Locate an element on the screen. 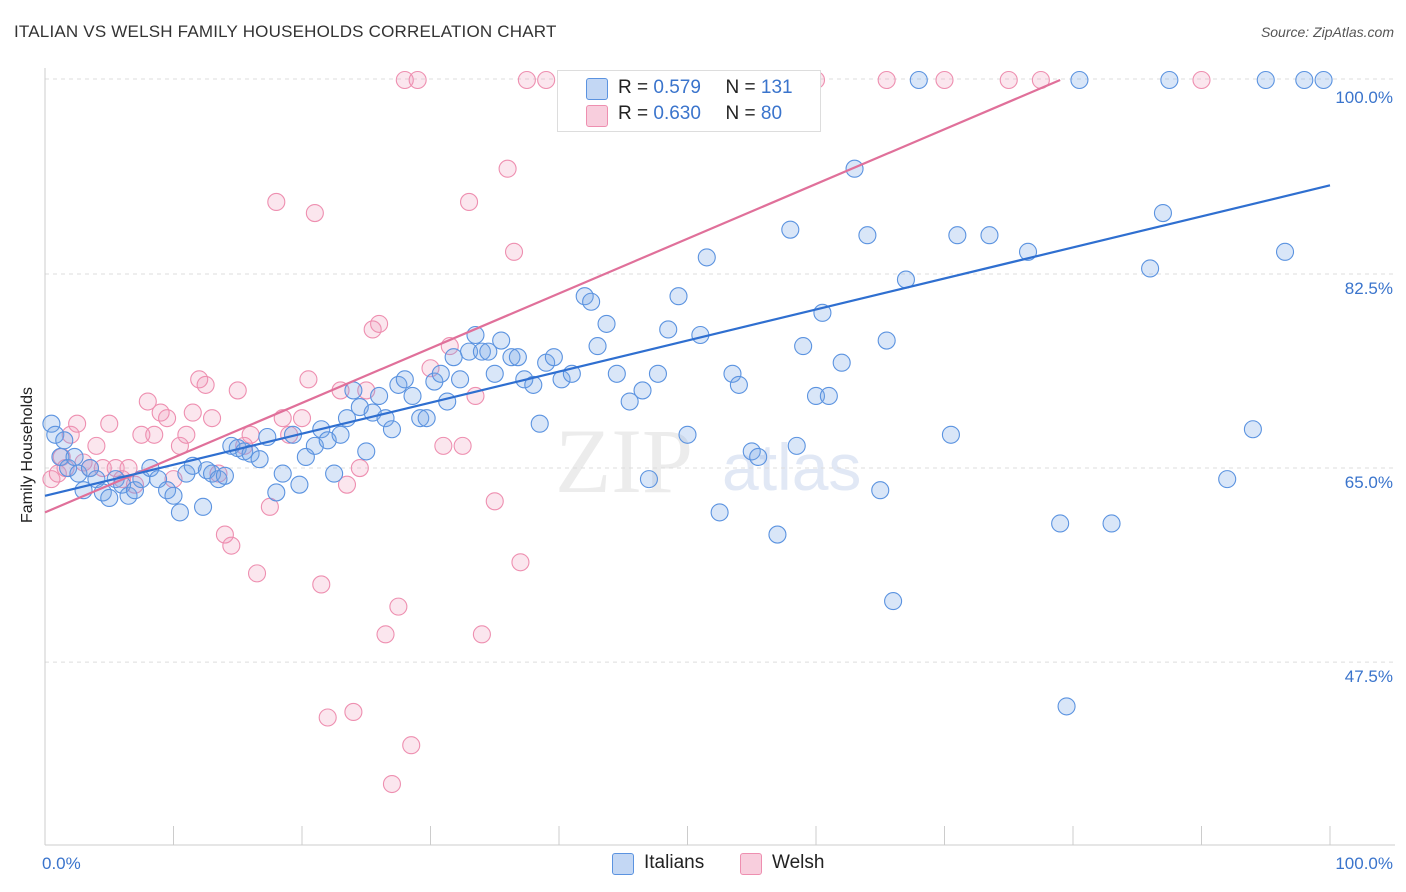 Image resolution: width=1406 pixels, height=892 pixels. italians-legend-swatch is located at coordinates (623, 864).